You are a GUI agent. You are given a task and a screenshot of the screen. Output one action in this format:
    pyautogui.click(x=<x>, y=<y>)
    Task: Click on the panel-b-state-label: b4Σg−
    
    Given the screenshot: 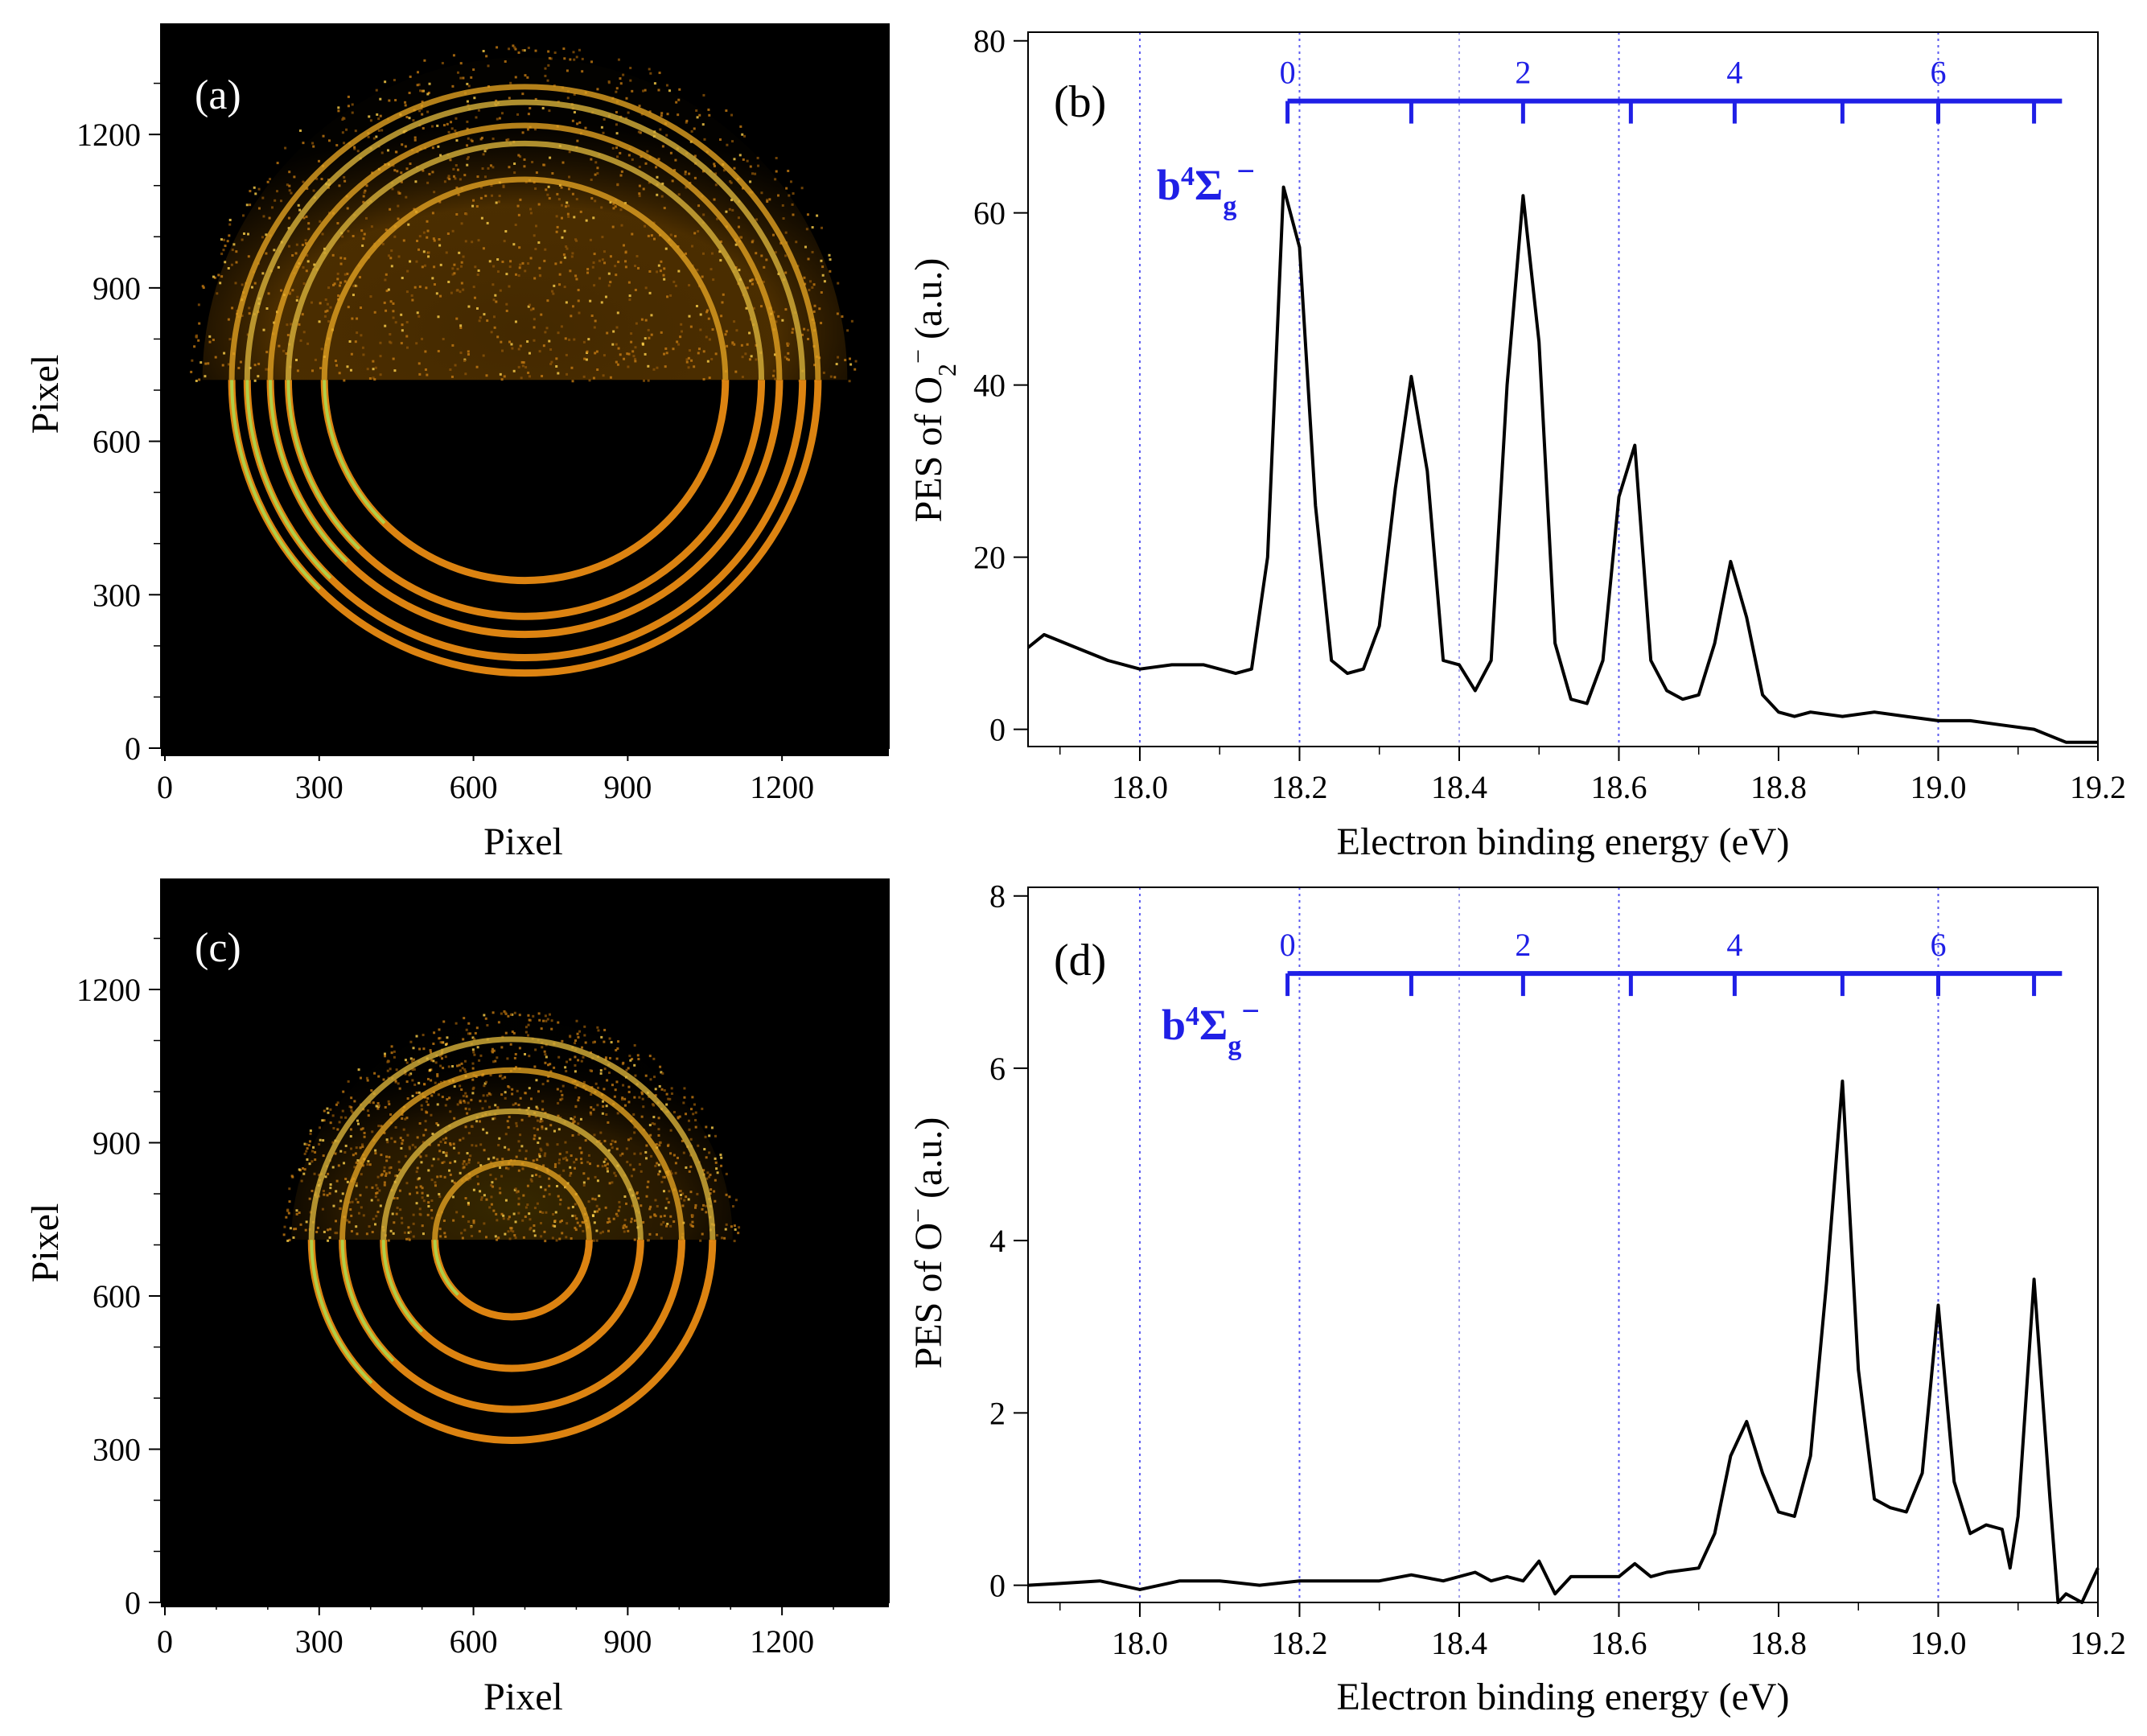 What is the action you would take?
    pyautogui.click(x=1206, y=187)
    